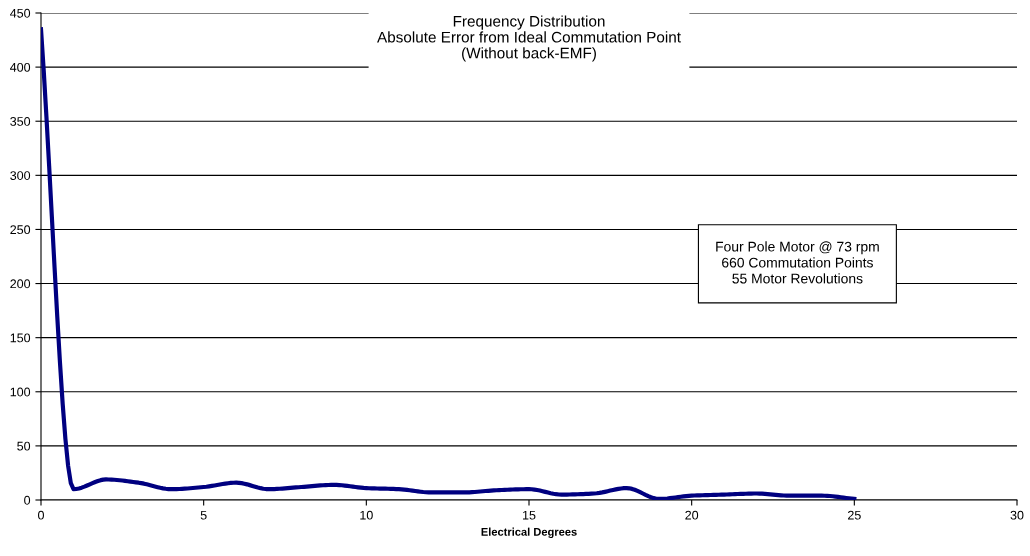 Image resolution: width=1030 pixels, height=556 pixels. I want to click on x-tick-label: 25, so click(854, 515).